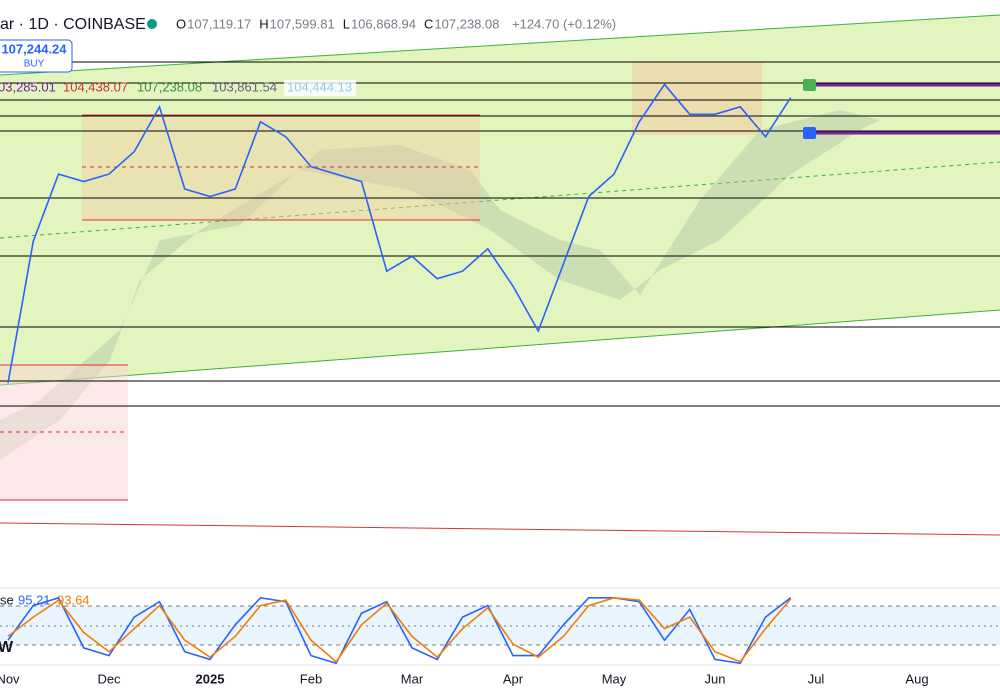  What do you see at coordinates (181, 23) in the screenshot?
I see `ohlc-label: O` at bounding box center [181, 23].